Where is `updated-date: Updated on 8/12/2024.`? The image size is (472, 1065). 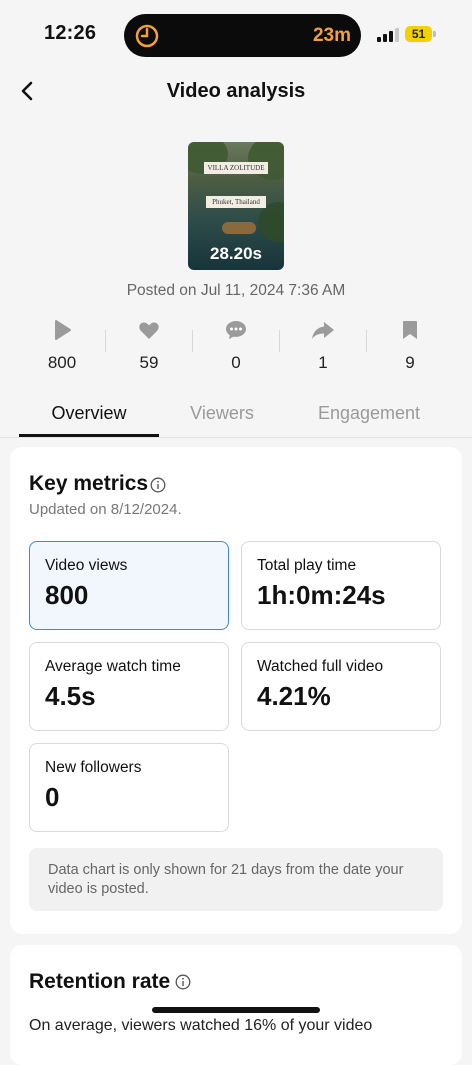
updated-date: Updated on 8/12/2024. is located at coordinates (105, 509).